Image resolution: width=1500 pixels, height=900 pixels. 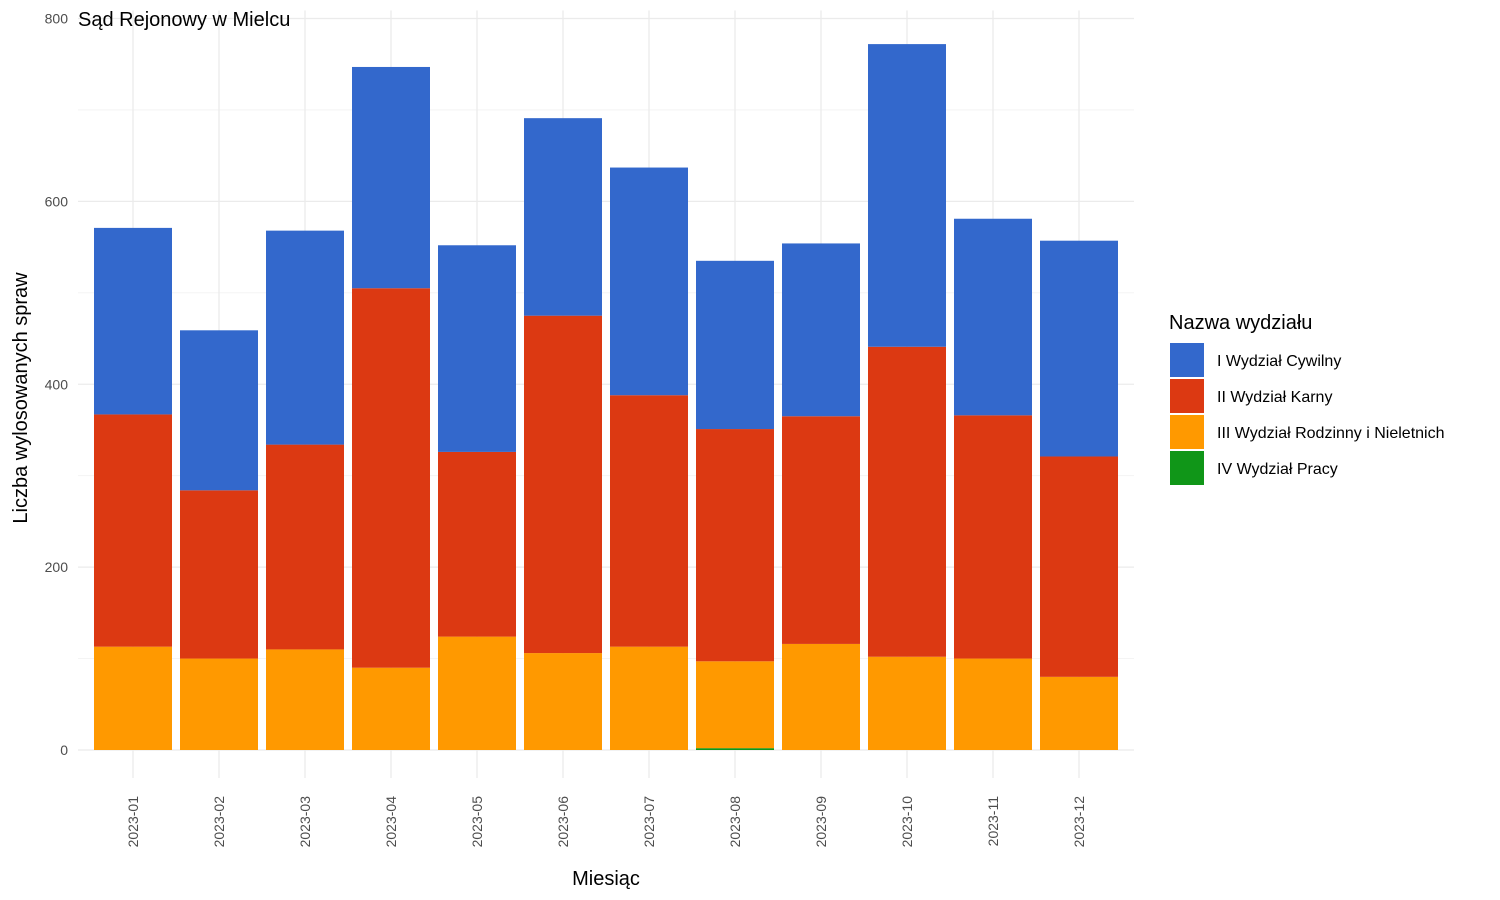 What do you see at coordinates (57, 567) in the screenshot?
I see `y-tick-label: 200` at bounding box center [57, 567].